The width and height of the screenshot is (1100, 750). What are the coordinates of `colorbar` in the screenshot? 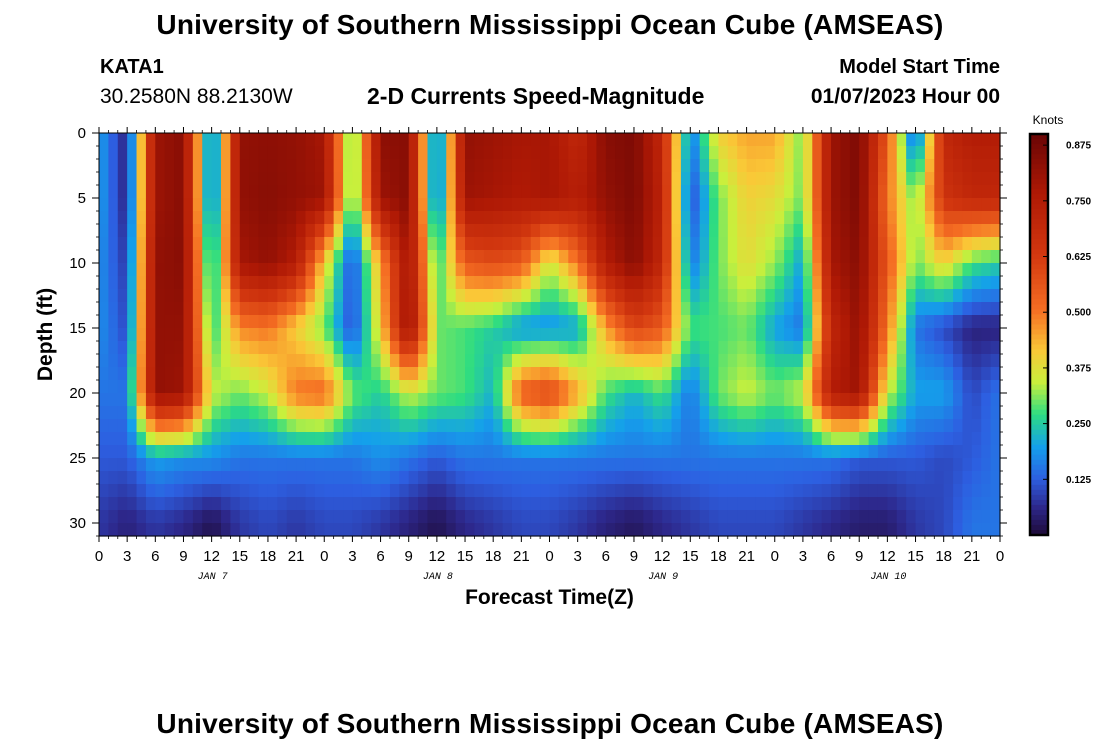 It's located at (1039, 335).